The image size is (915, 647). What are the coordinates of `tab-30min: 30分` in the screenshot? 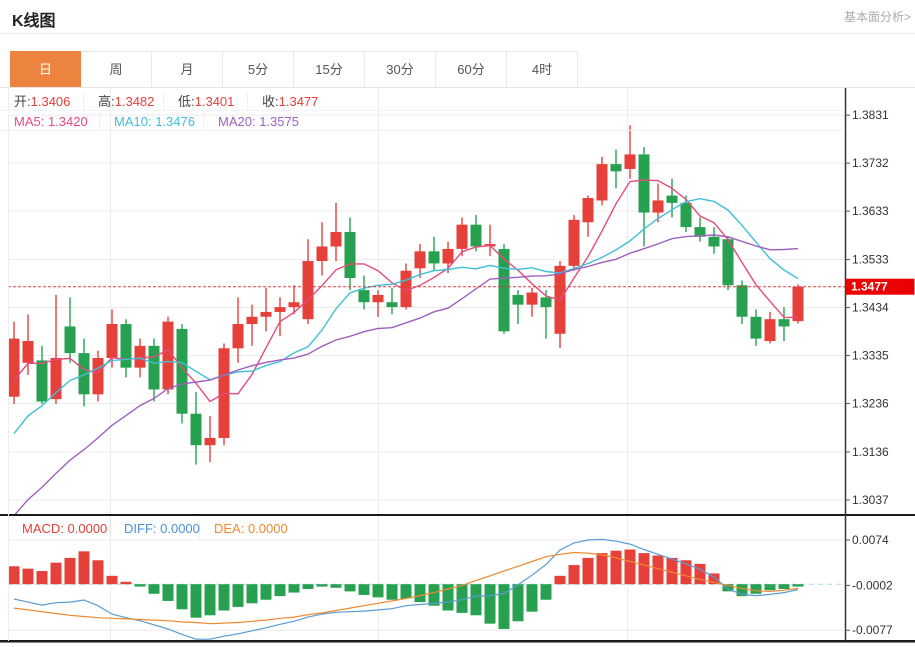 It's located at (400, 69).